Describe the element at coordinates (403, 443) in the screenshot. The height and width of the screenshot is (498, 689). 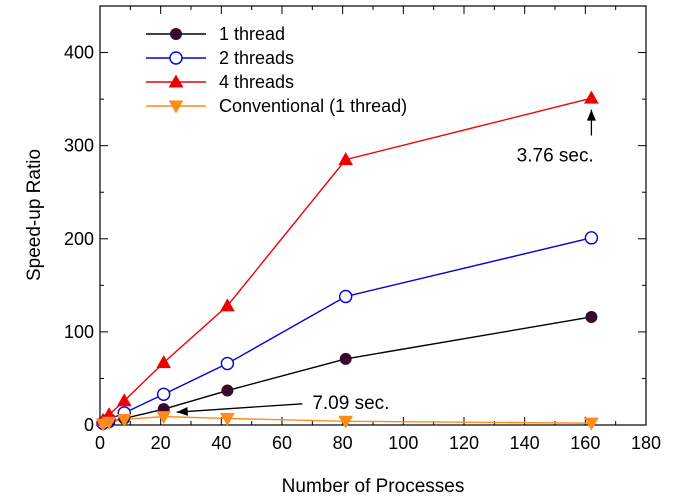
I see `x-tick-label: 100` at that location.